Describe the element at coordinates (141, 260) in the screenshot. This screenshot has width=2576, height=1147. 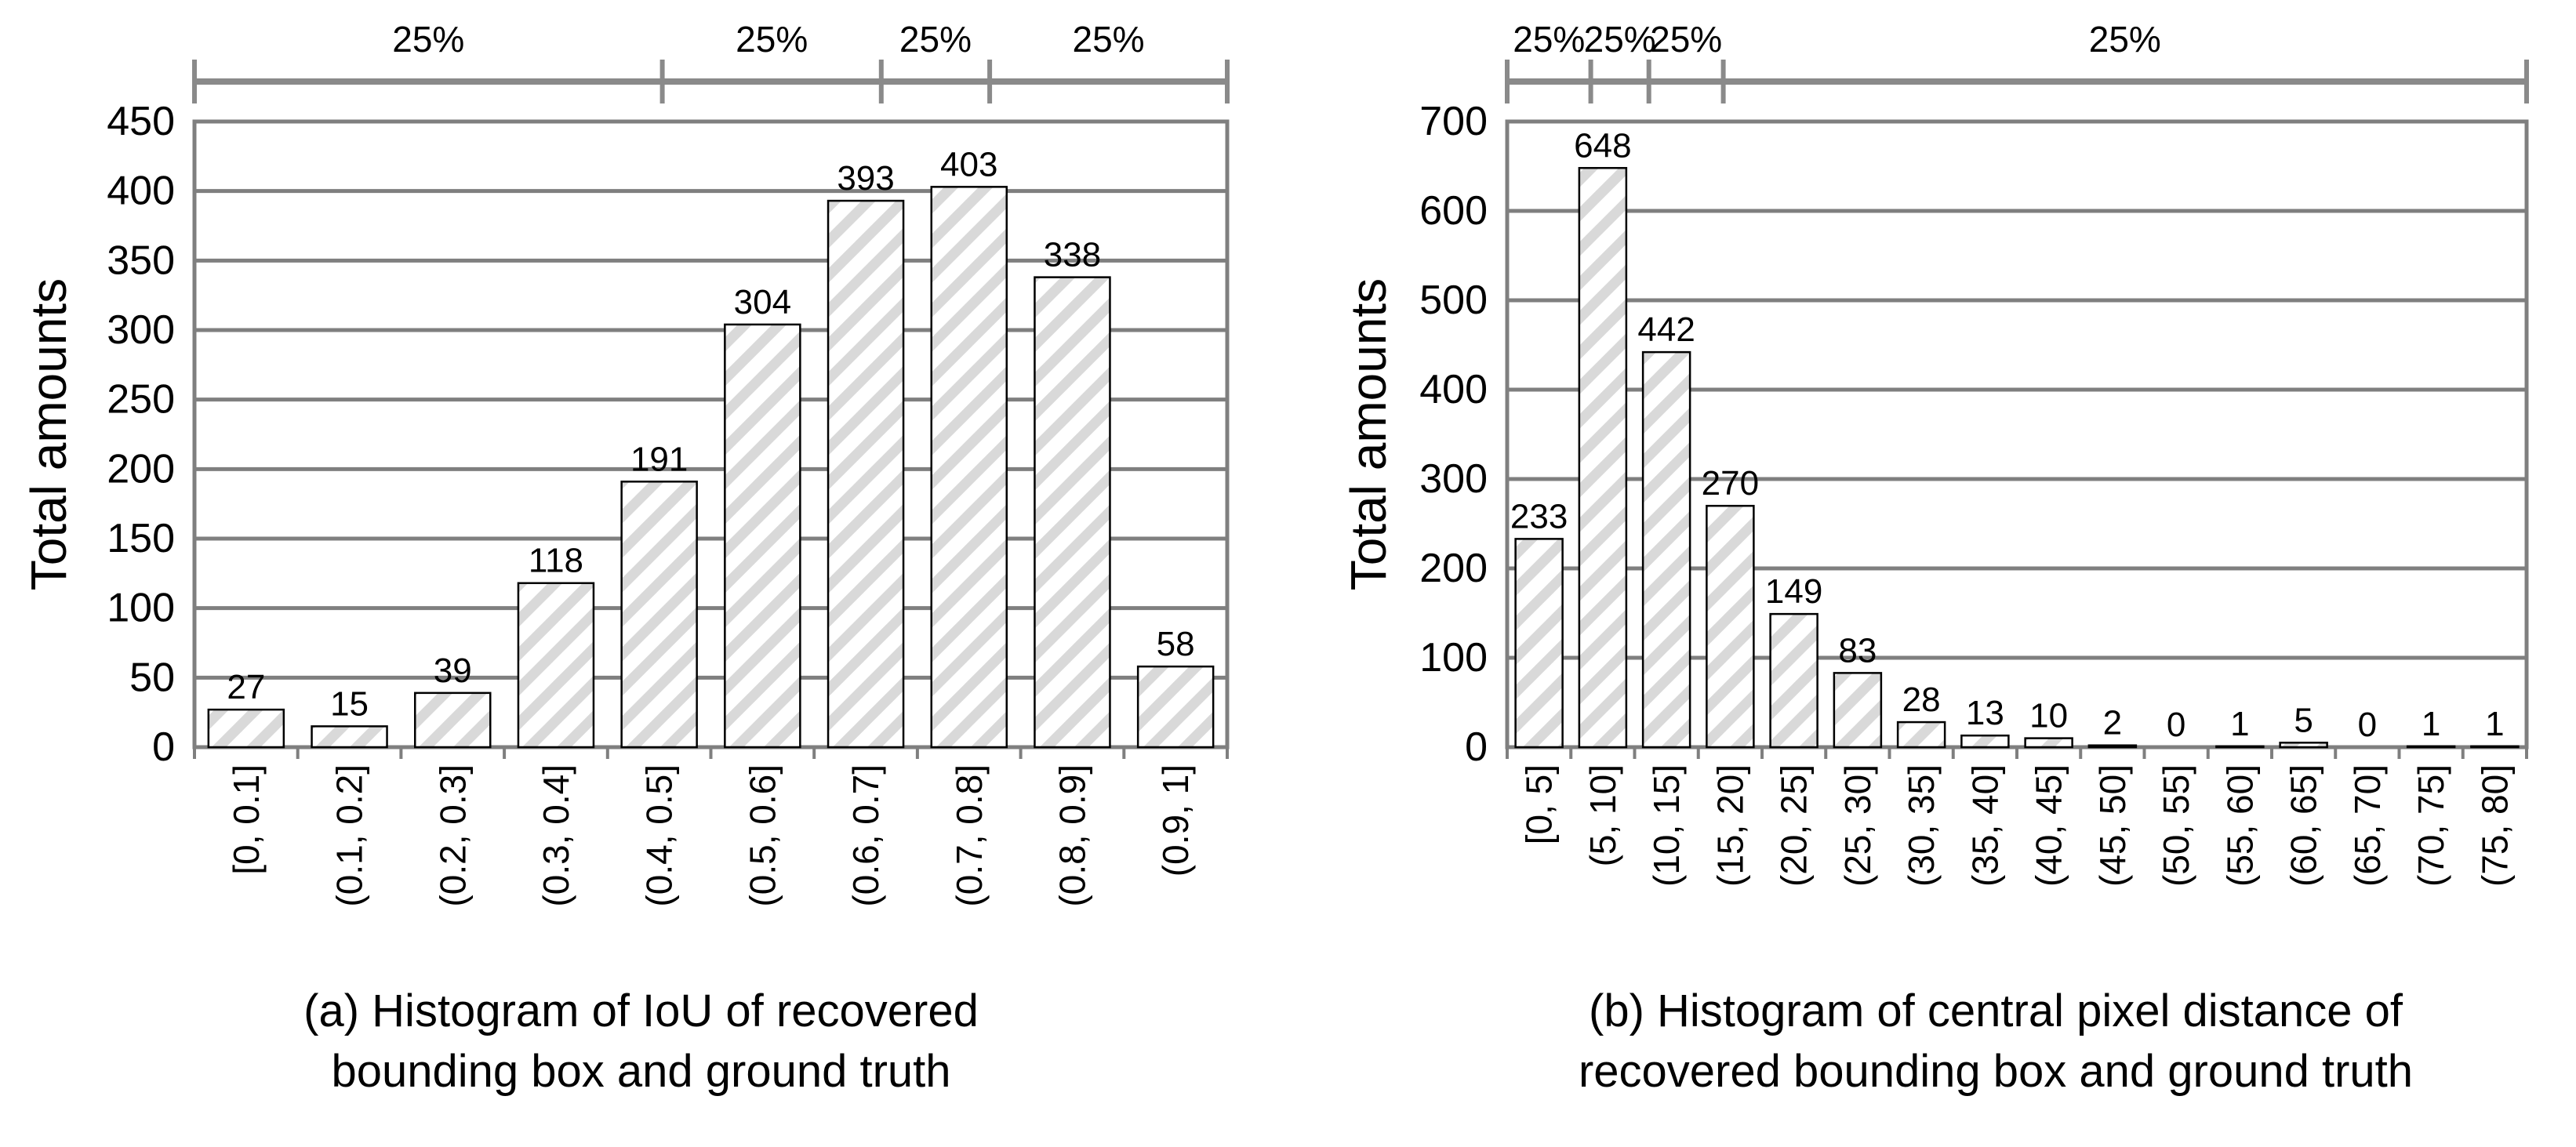
I see `y-tick-label: 350` at that location.